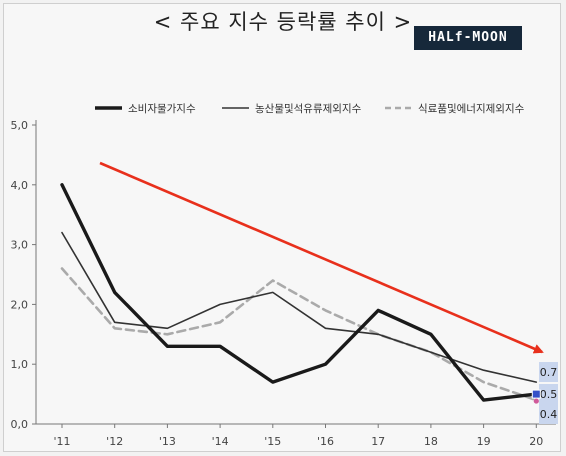 The image size is (566, 456). What do you see at coordinates (471, 109) in the screenshot?
I see `legend-label: 식료품및에너지제외지수` at bounding box center [471, 109].